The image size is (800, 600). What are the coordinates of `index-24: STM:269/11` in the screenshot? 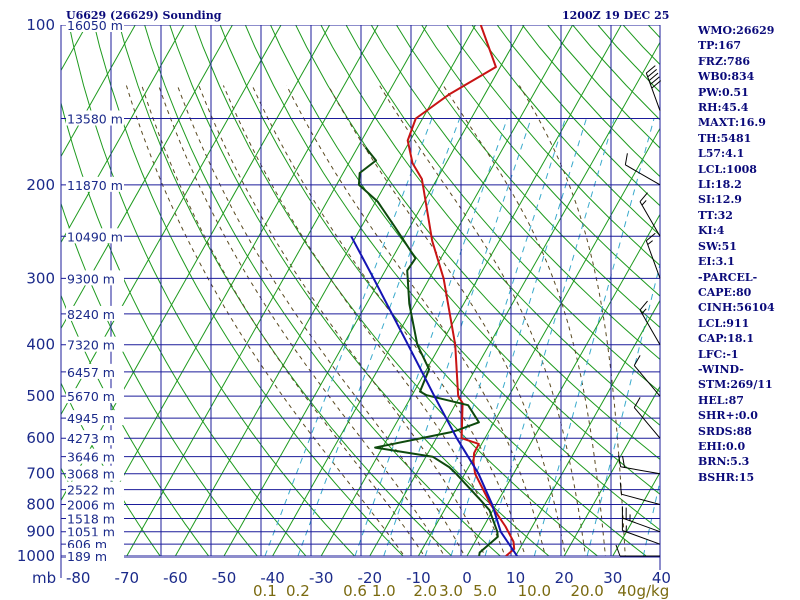 It's located at (735, 385).